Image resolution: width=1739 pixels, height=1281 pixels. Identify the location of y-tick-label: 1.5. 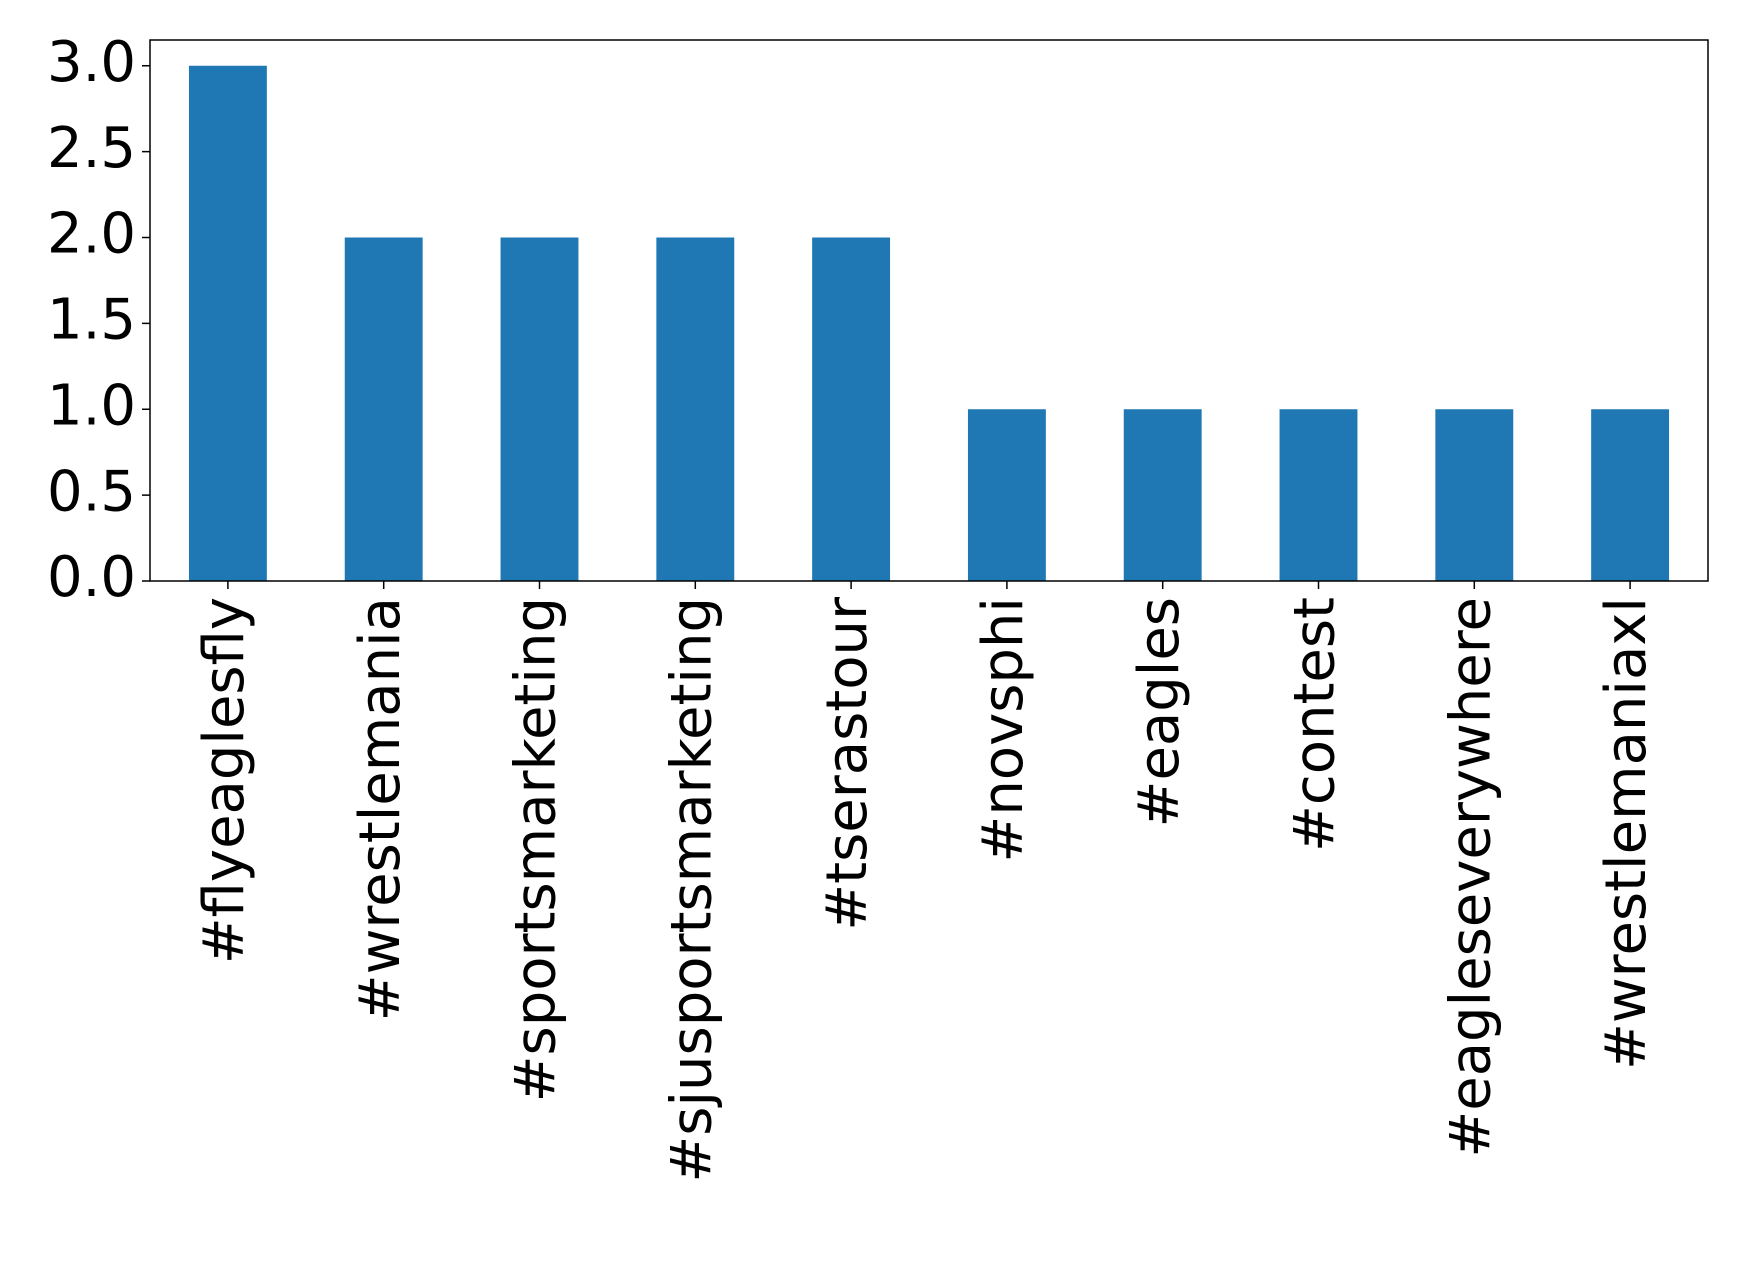
(91, 320).